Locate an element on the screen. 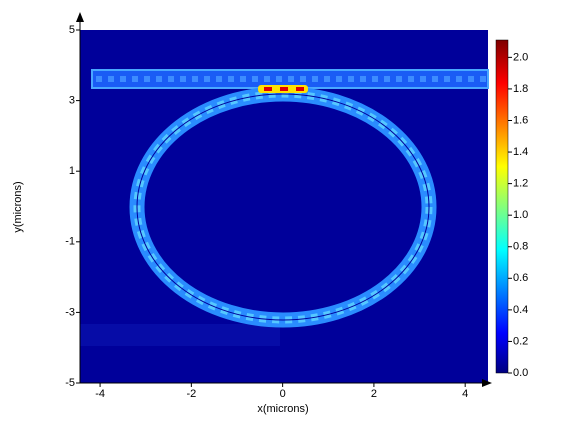  y-tick-label: -5 is located at coordinates (70, 383).